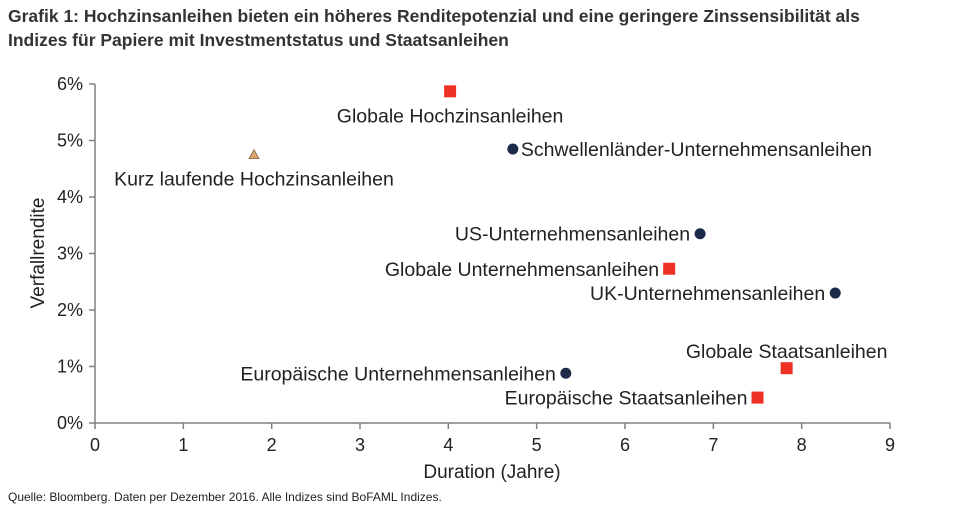  What do you see at coordinates (95, 445) in the screenshot?
I see `x-tick-label: 0` at bounding box center [95, 445].